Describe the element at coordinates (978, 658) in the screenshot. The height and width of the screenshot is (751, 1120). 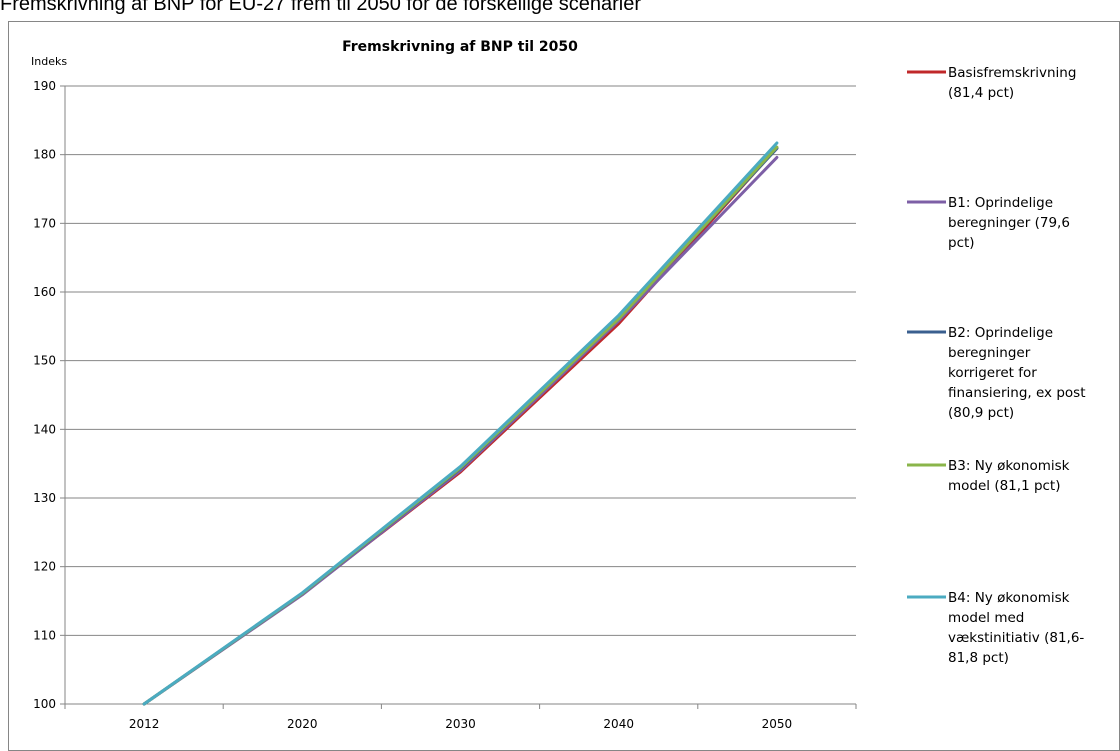
I see `legend-label-5: 81,8 pct)` at that location.